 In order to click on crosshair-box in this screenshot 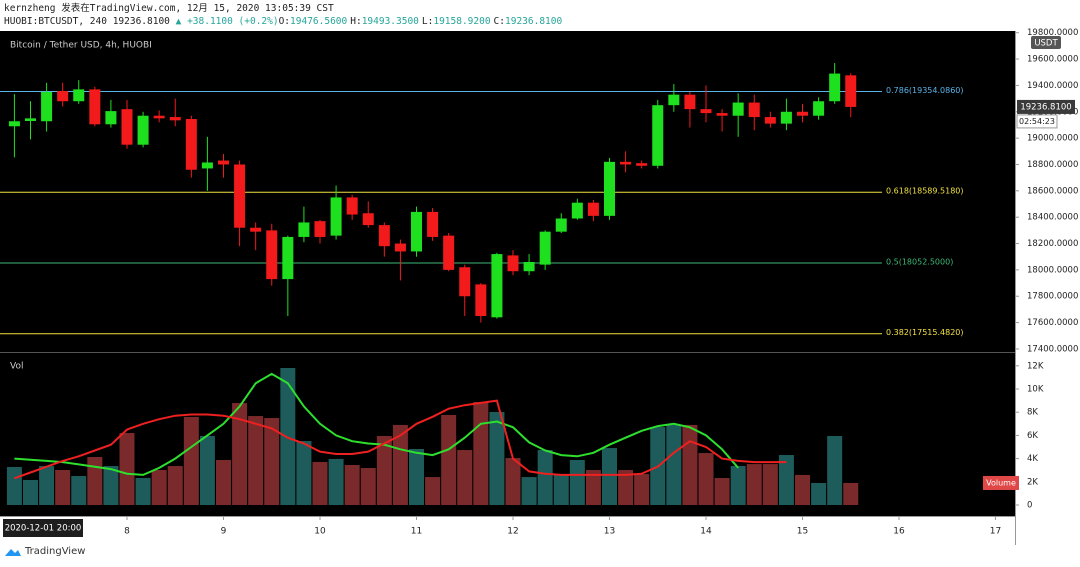, I will do `click(43, 528)`.